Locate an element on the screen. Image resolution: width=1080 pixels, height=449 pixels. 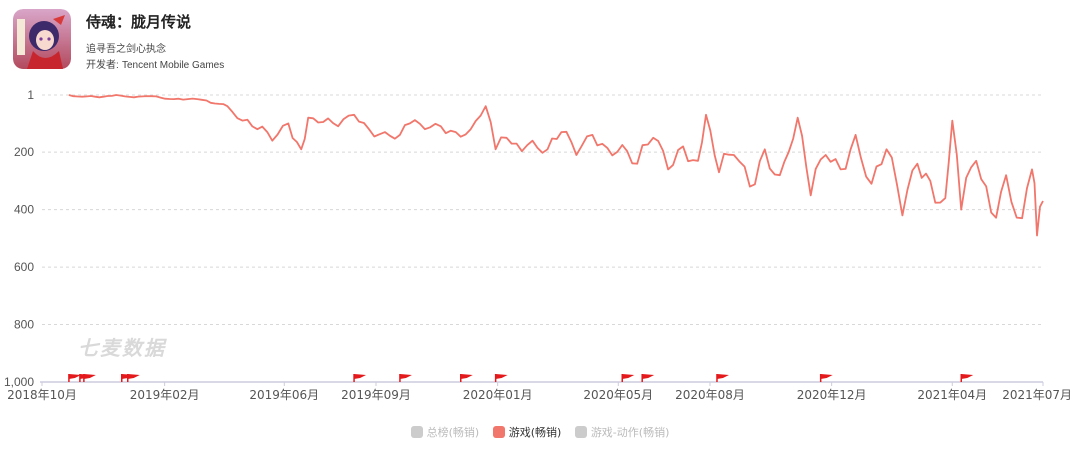
x-tick-label: 2019年02月 is located at coordinates (165, 395).